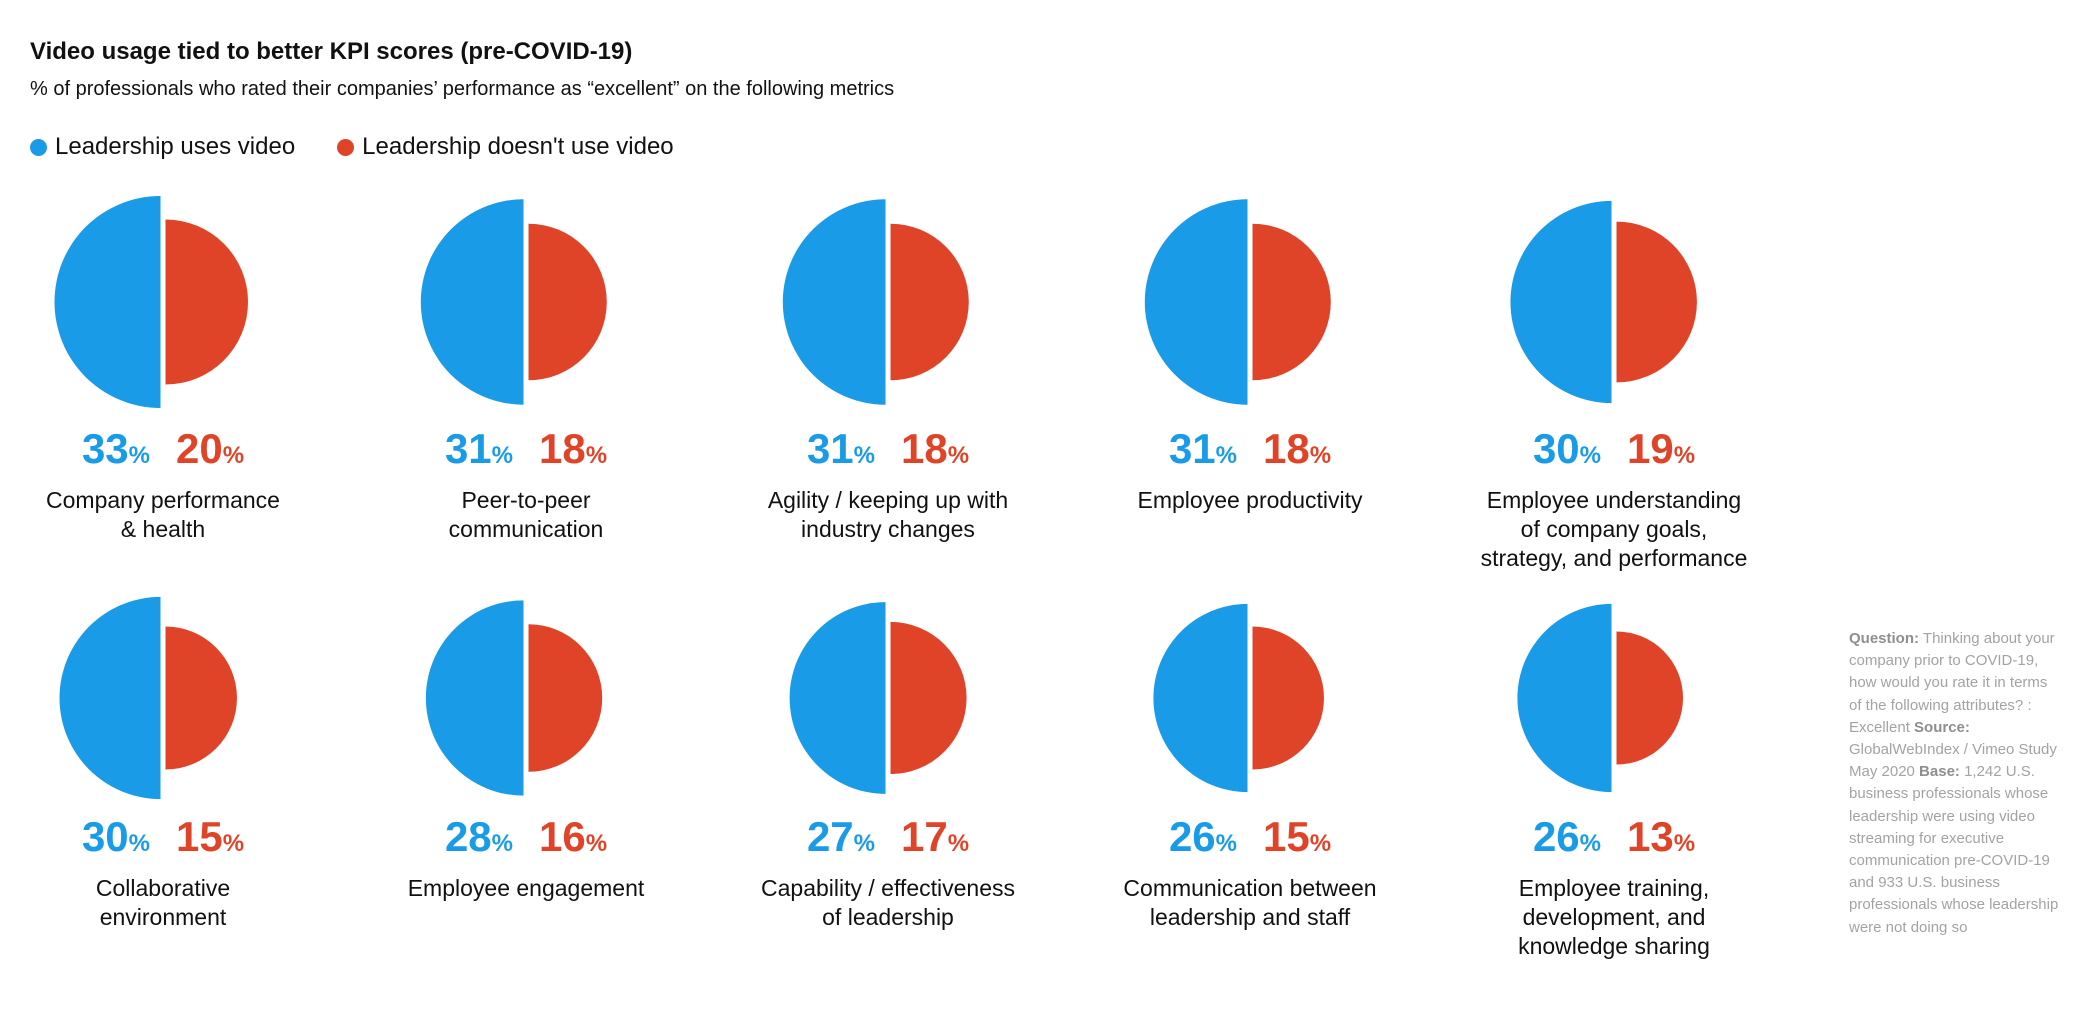  What do you see at coordinates (166, 837) in the screenshot?
I see `kpi-percentages: 30% 15%` at bounding box center [166, 837].